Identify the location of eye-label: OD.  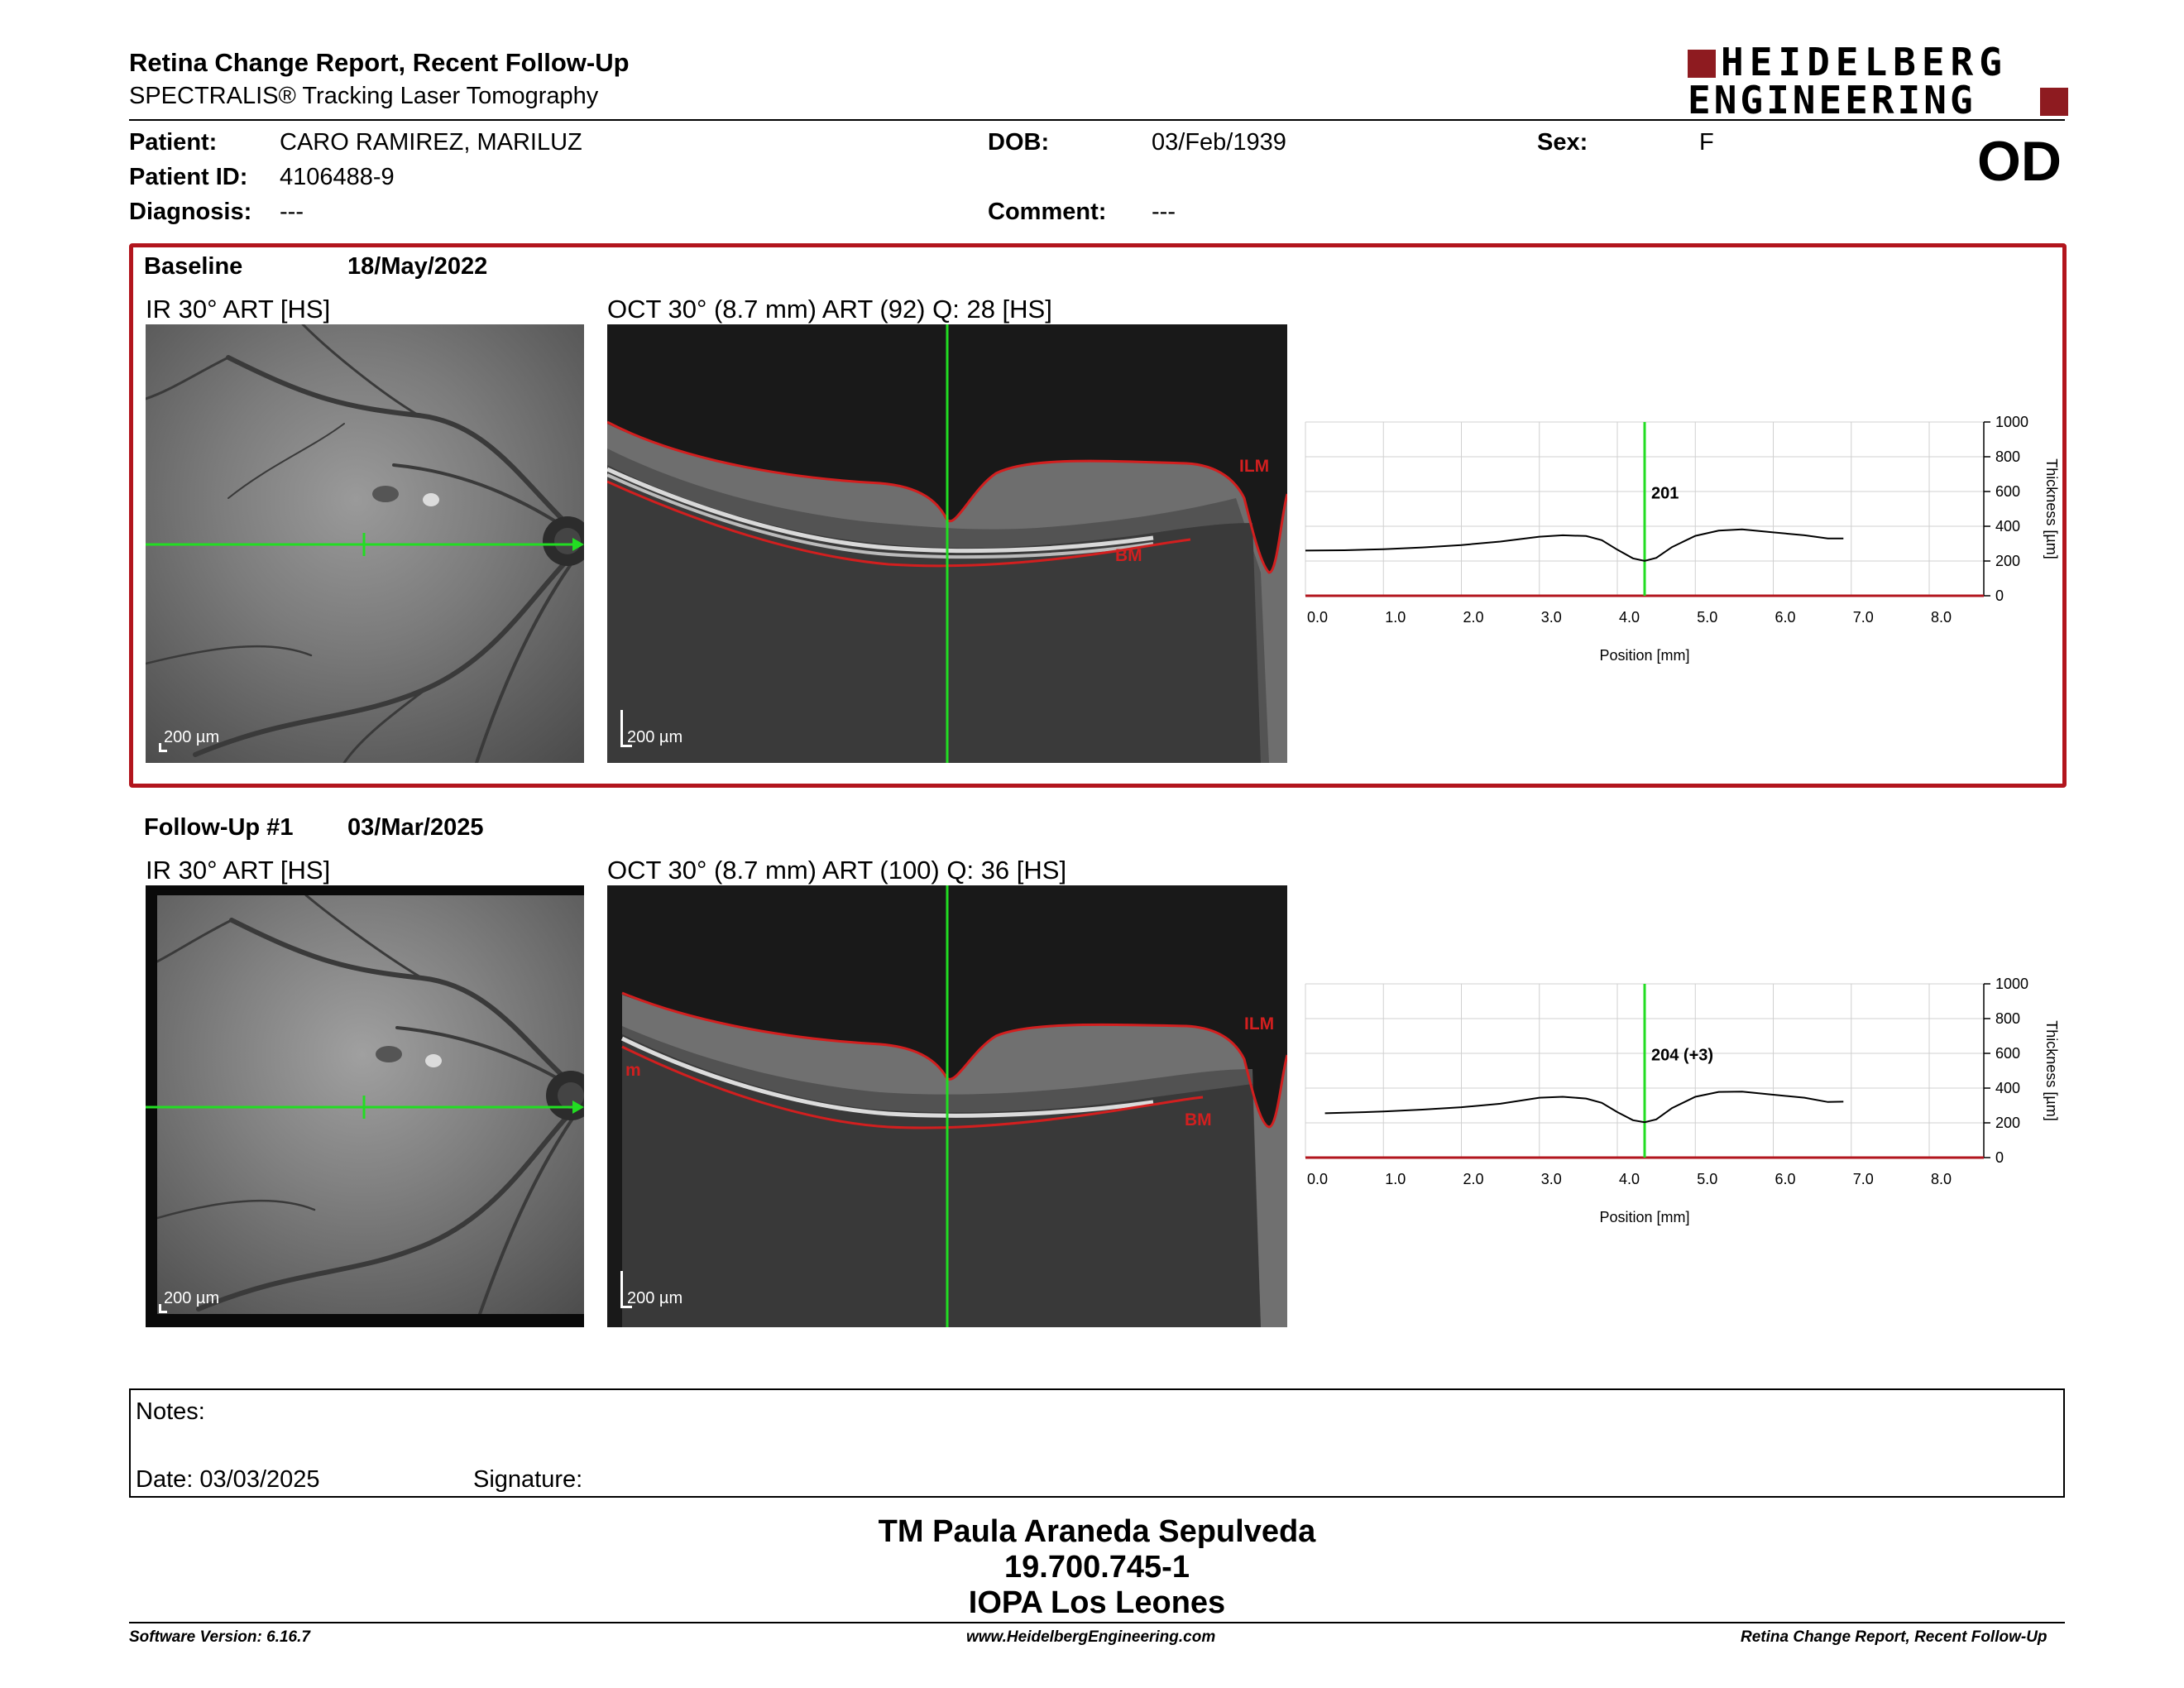
(2019, 161).